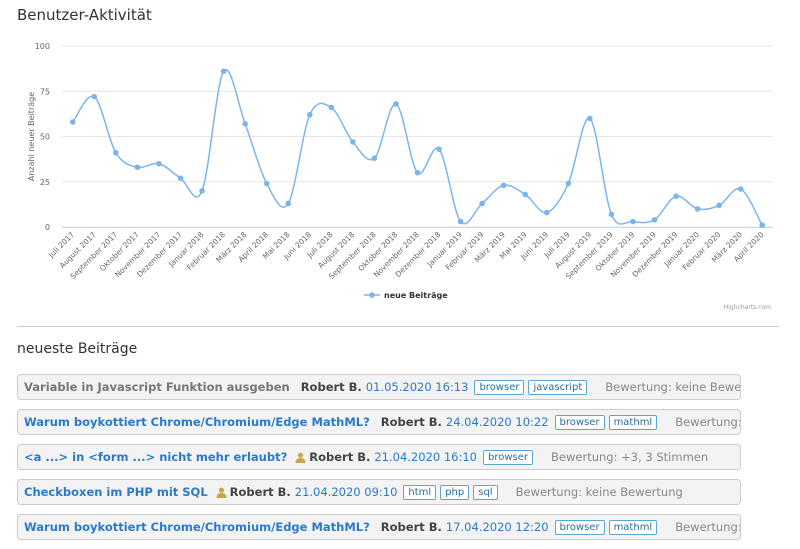 The width and height of the screenshot is (800, 549). I want to click on y-tick-label: 100, so click(42, 46).